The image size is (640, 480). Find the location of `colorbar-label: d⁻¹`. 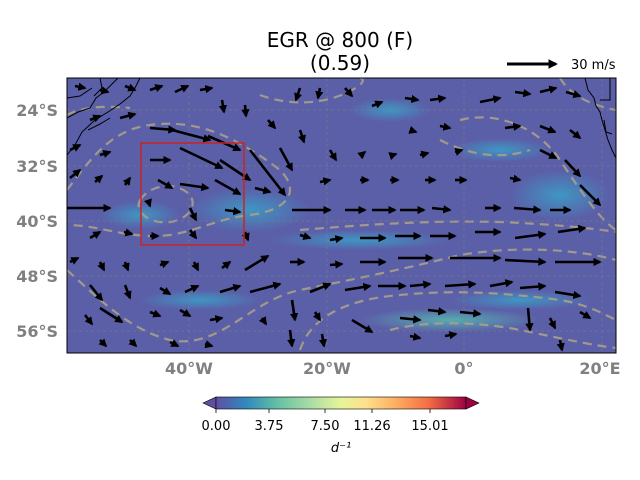

colorbar-label: d⁻¹ is located at coordinates (341, 448).